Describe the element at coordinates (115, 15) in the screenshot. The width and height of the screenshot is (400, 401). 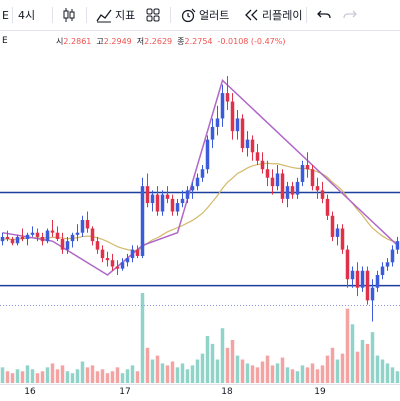
I see `indicators-button: 지표` at that location.